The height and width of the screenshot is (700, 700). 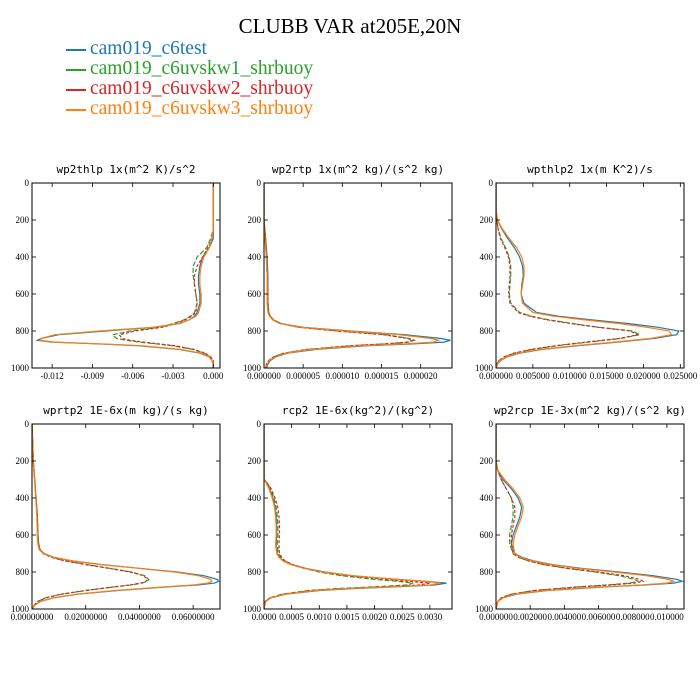 What do you see at coordinates (126, 410) in the screenshot?
I see `panel-title: wprtp2 1E-6x(m kg)/(s kg)` at bounding box center [126, 410].